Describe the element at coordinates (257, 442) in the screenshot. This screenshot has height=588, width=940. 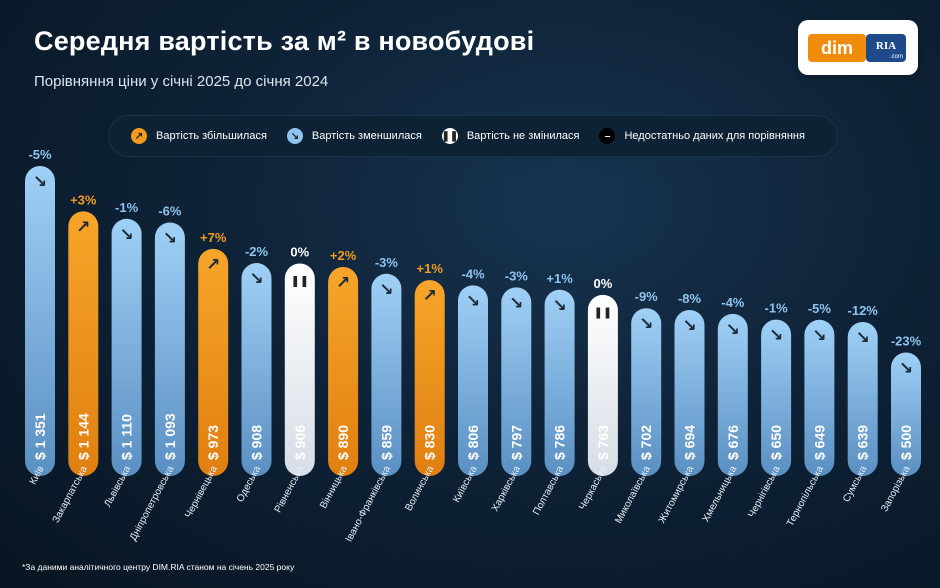
I see `value-label: $ 908` at that location.